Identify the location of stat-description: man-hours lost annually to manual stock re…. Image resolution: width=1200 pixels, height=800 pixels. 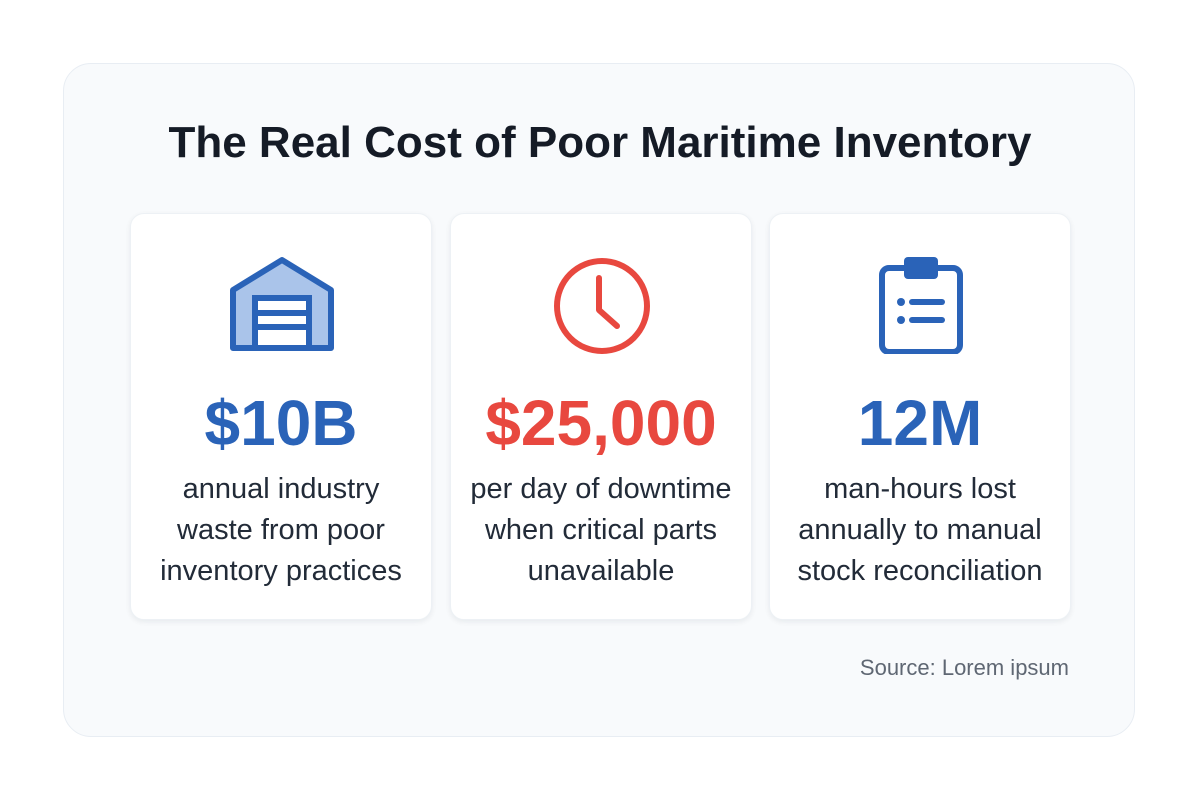
(920, 530).